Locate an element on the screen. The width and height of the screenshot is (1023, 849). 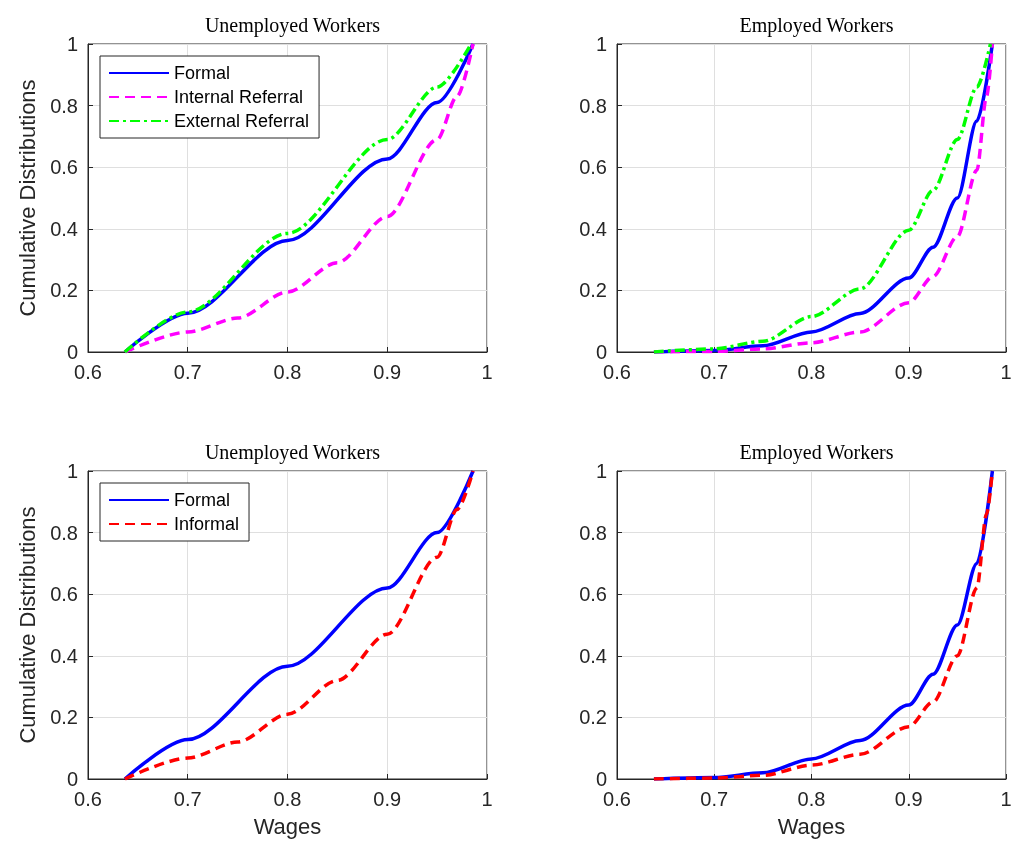
line-series is located at coordinates (299, 625).